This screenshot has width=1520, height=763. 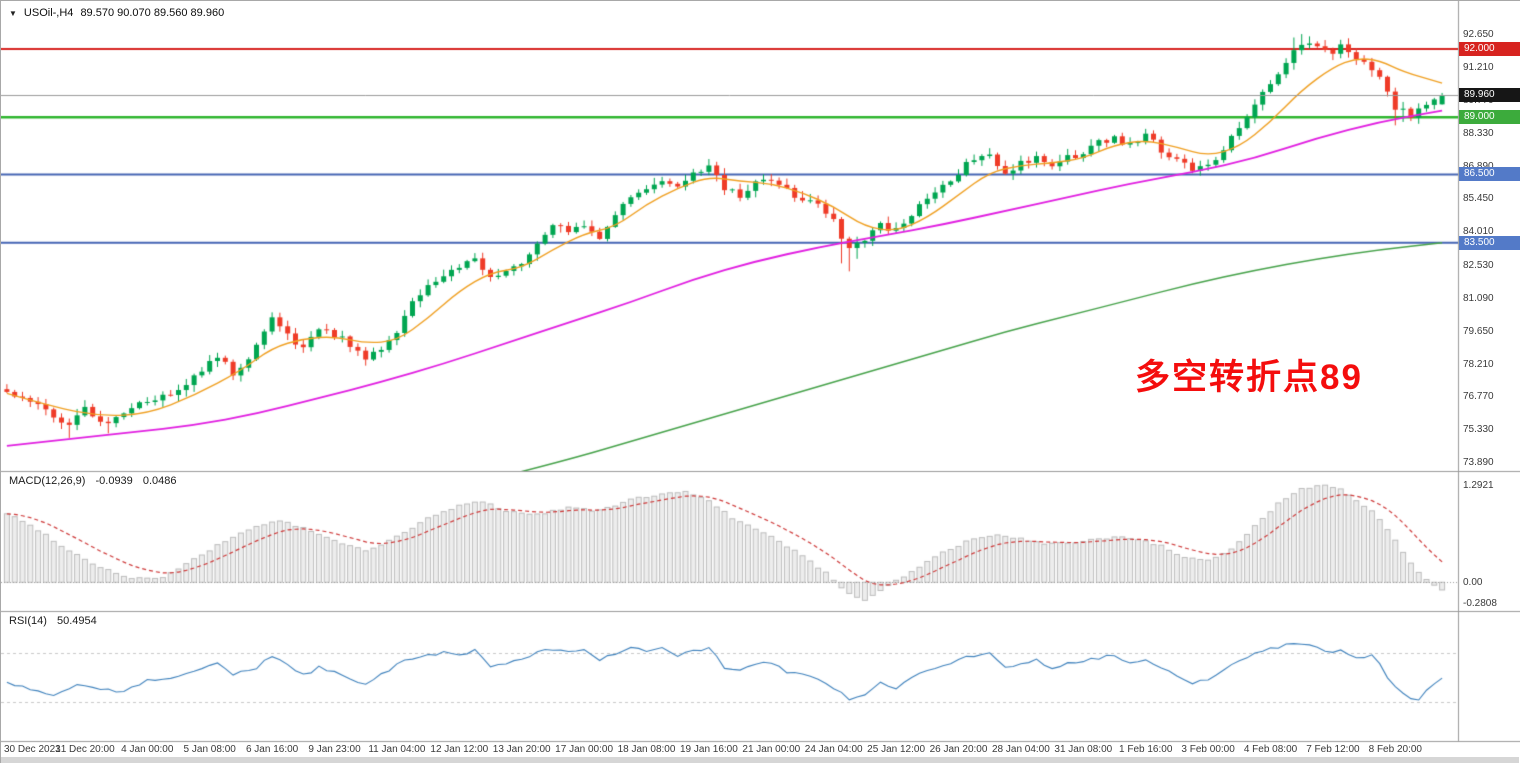 I want to click on macd-name: MACD(12,26,9), so click(x=47, y=481).